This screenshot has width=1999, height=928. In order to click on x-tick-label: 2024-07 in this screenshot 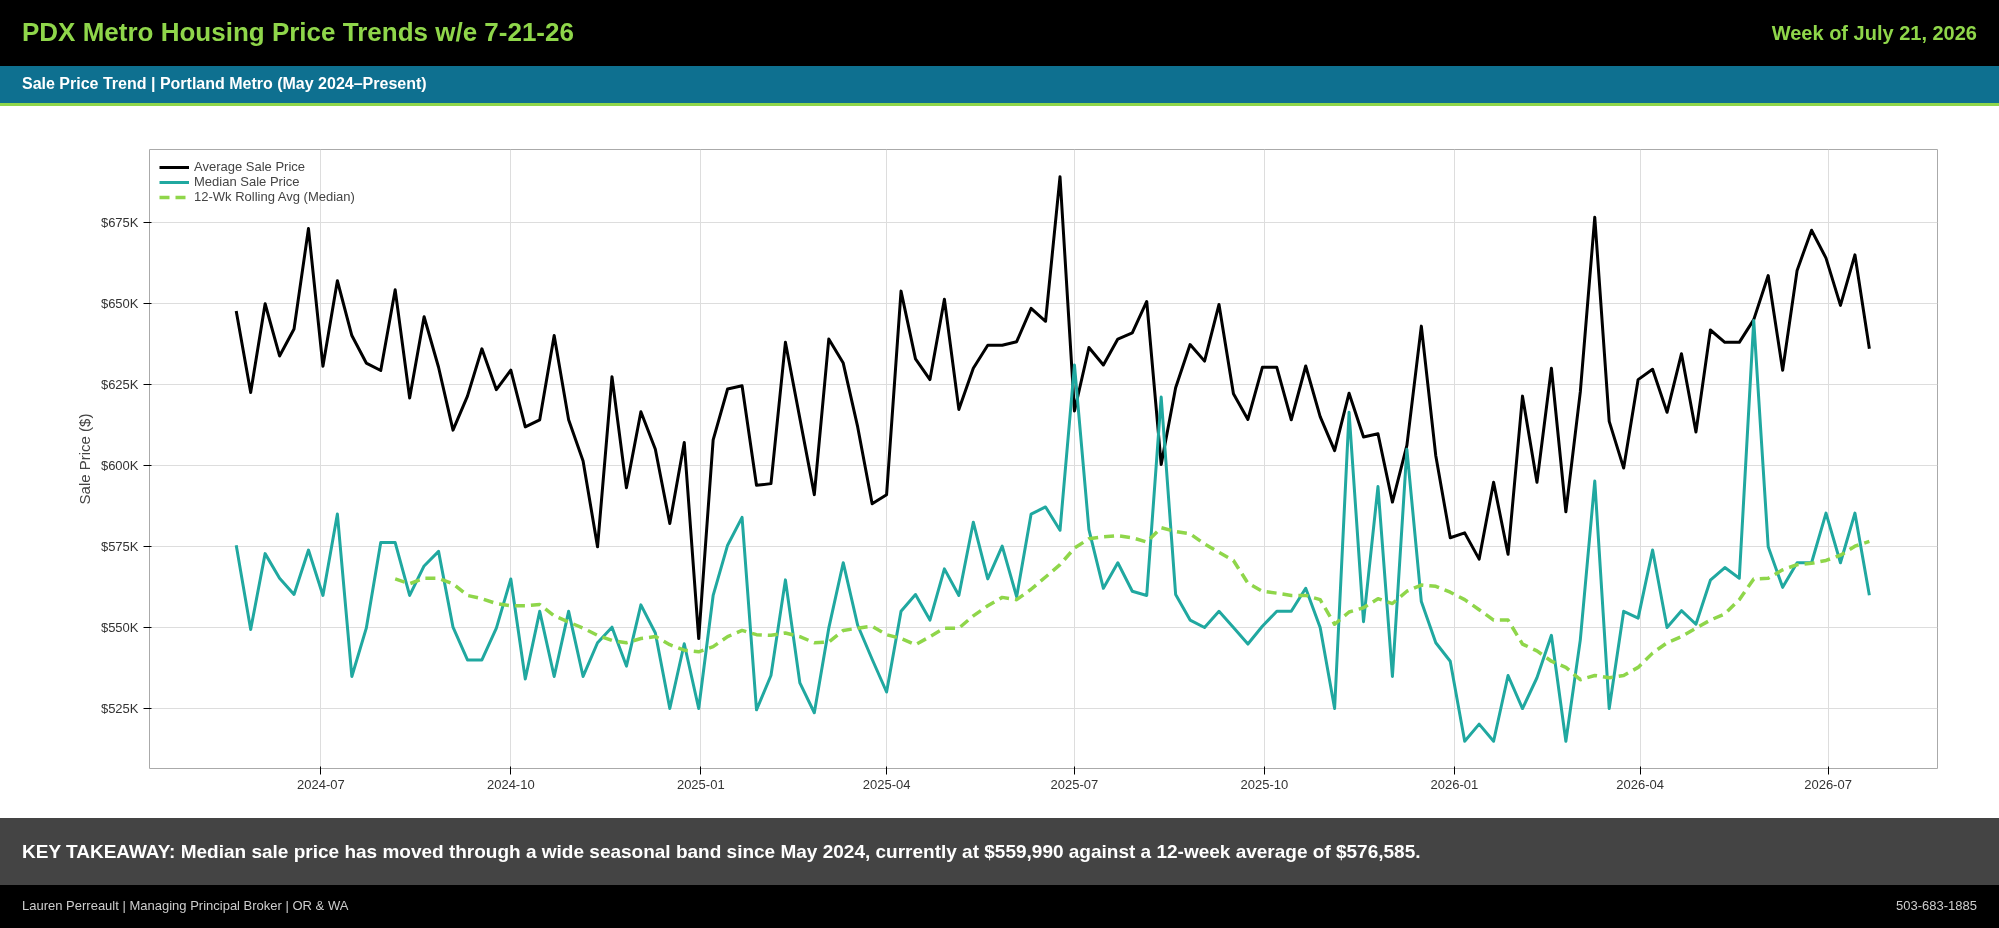, I will do `click(321, 784)`.